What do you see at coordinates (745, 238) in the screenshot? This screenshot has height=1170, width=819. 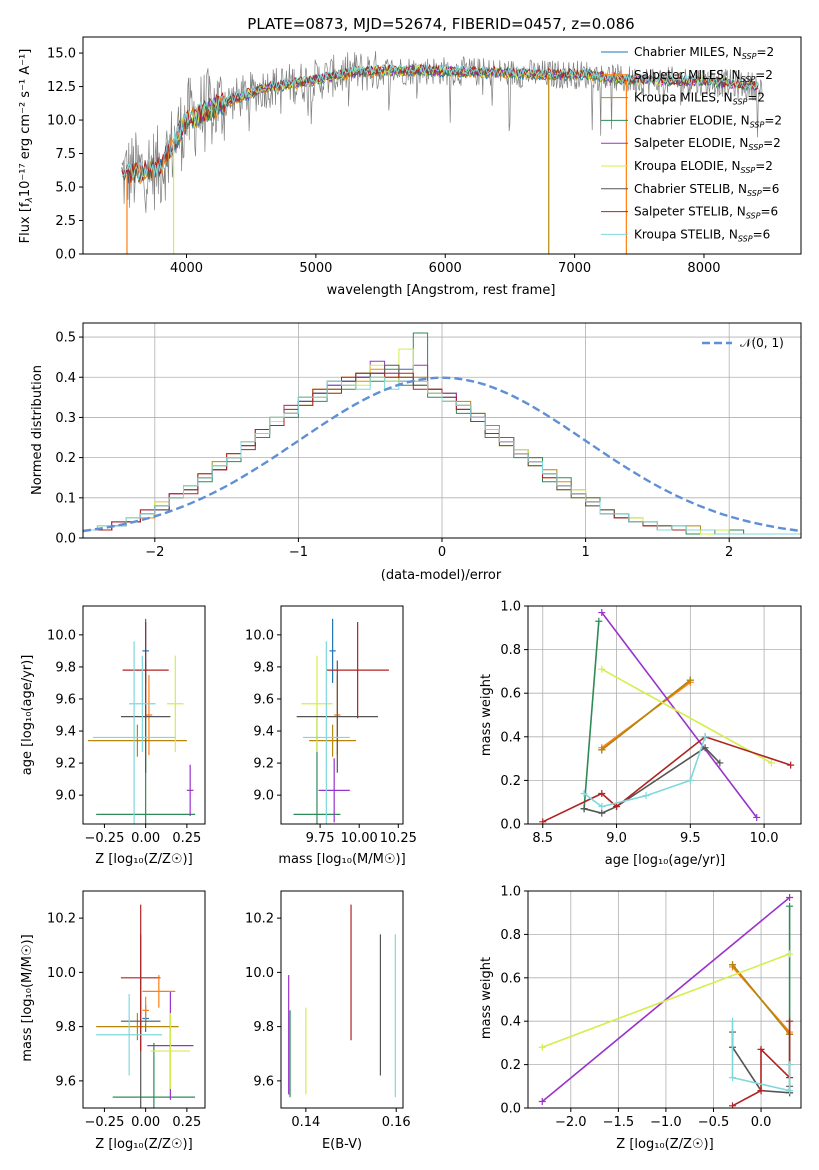 I see `spectrum-legend-sub-8: SSP` at bounding box center [745, 238].